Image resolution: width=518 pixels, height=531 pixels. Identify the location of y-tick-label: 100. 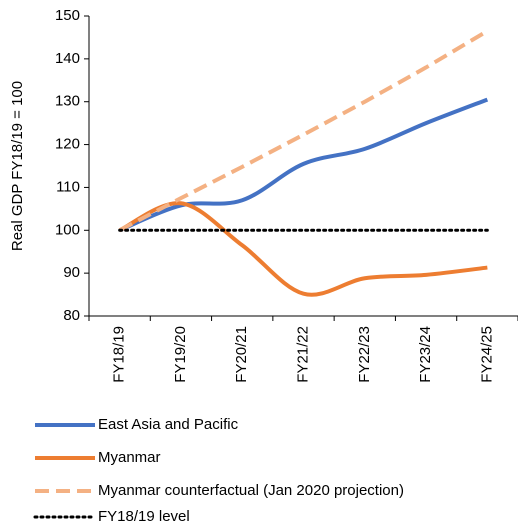
(67, 229).